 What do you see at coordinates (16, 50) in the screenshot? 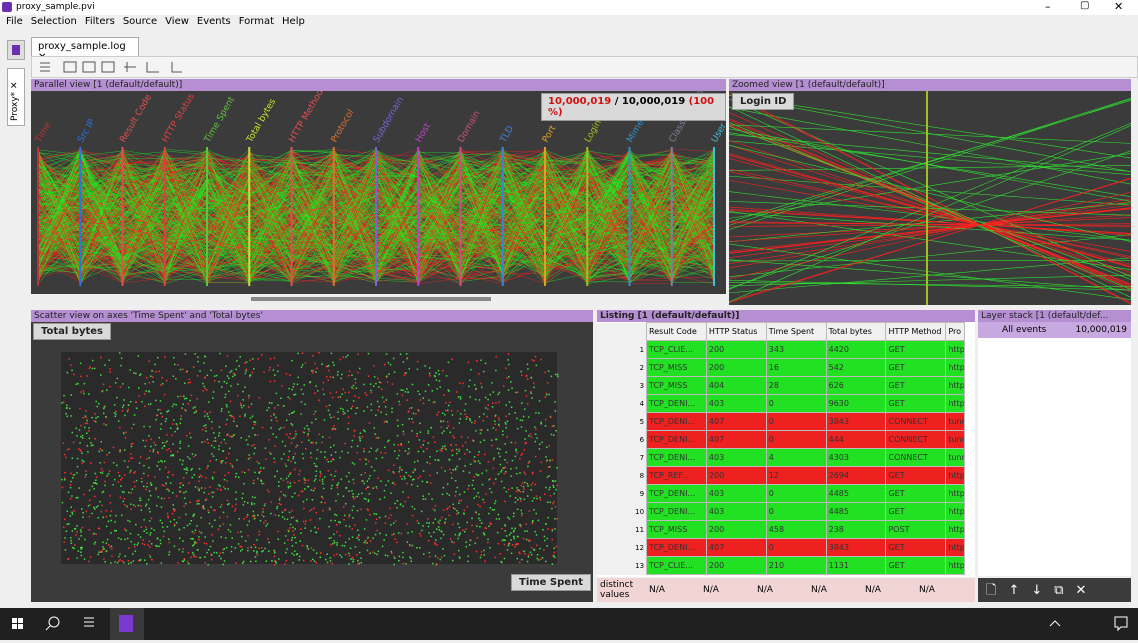
I see `side-icon` at bounding box center [16, 50].